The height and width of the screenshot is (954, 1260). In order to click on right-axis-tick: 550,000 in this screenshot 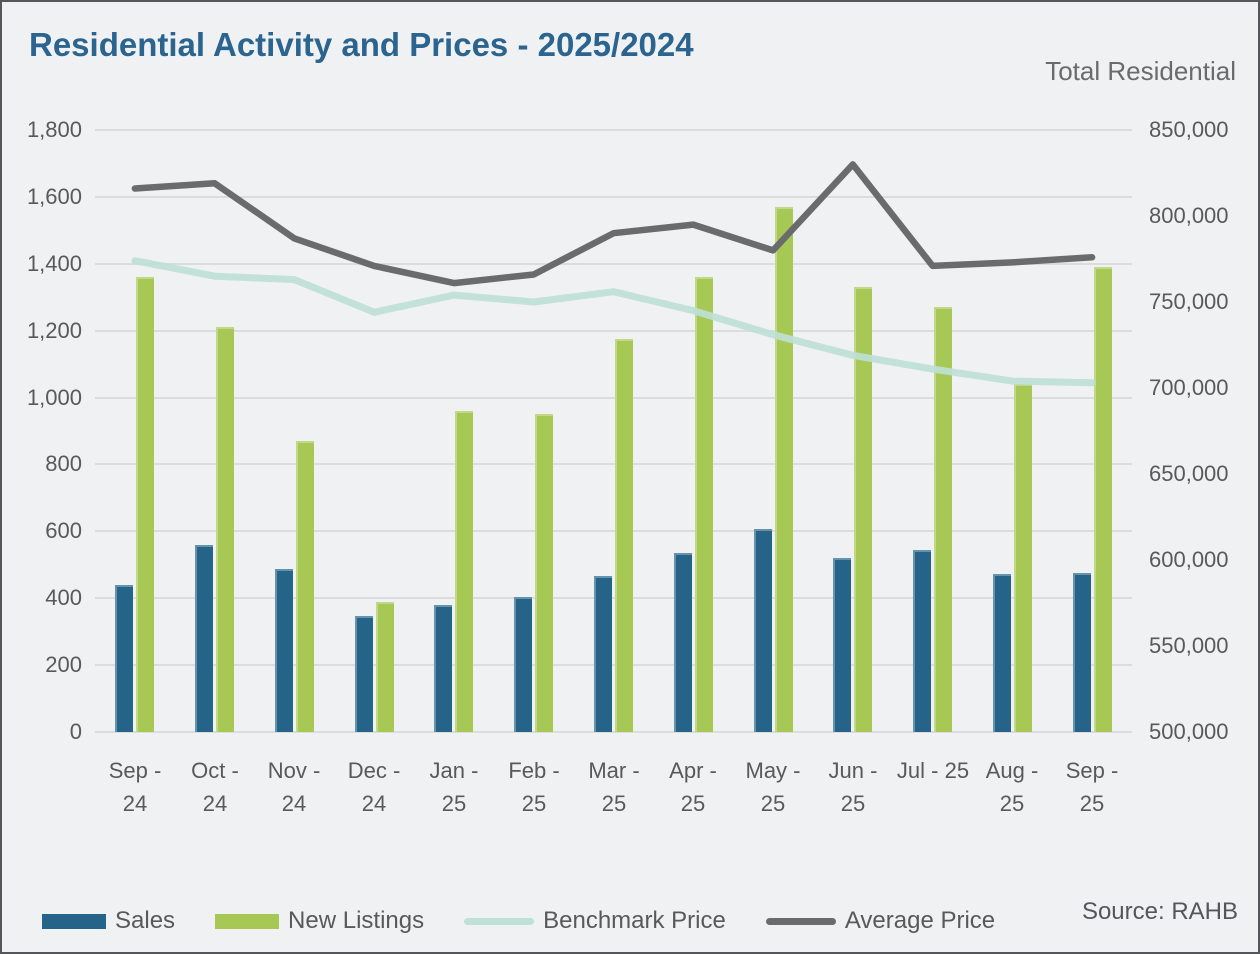, I will do `click(1189, 645)`.